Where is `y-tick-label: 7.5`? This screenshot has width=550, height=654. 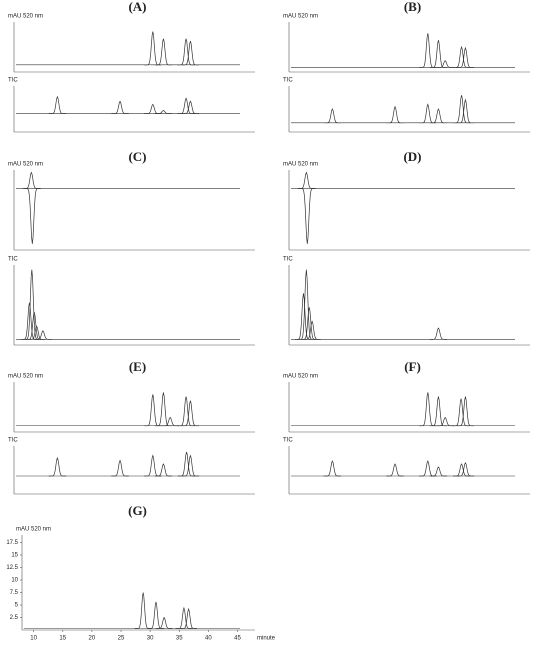 y-tick-label: 7.5 is located at coordinates (14, 593).